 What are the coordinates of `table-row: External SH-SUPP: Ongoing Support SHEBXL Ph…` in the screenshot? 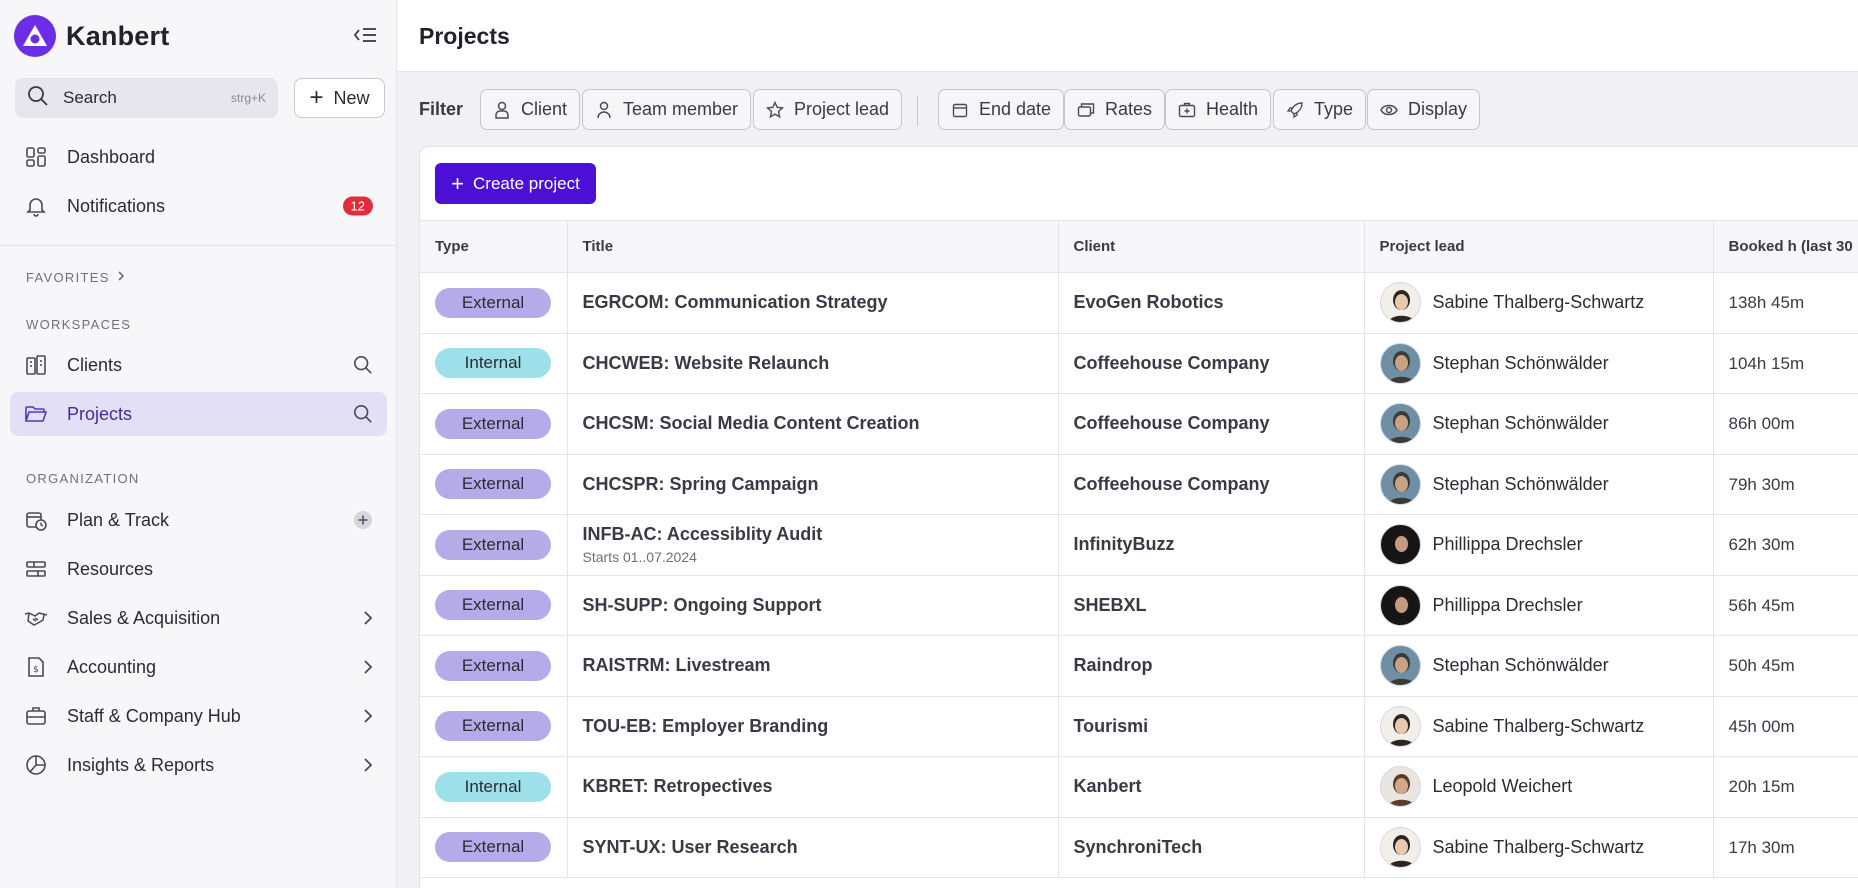 It's located at (1139, 605).